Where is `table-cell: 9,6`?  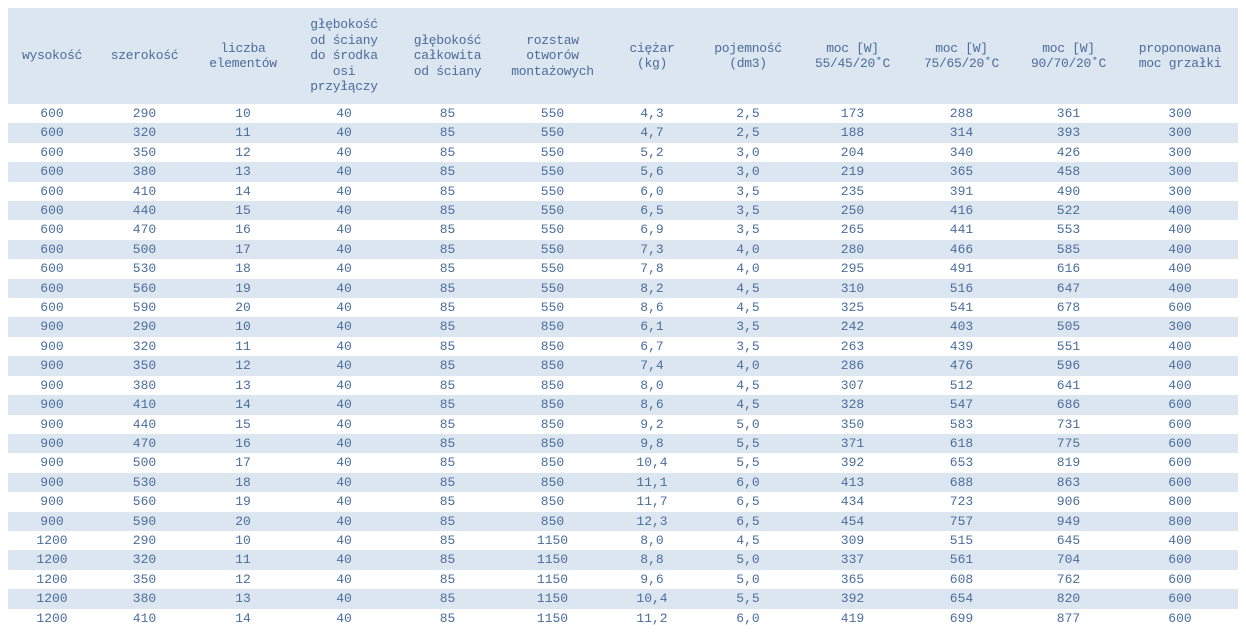
table-cell: 9,6 is located at coordinates (652, 579).